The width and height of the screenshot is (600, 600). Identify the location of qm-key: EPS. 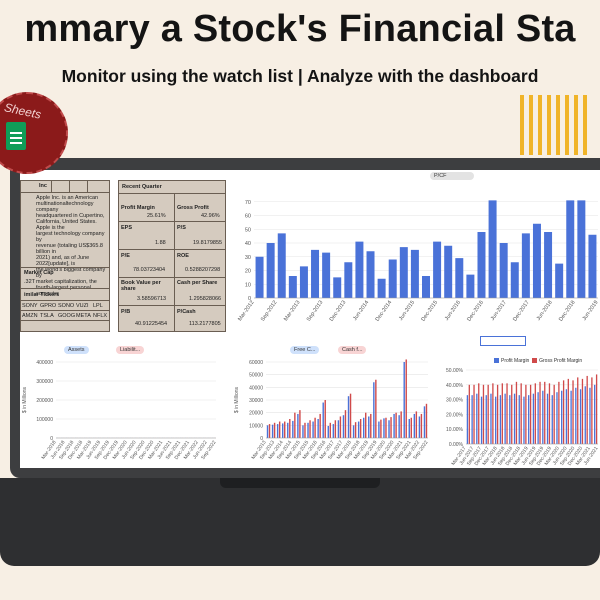
(127, 228).